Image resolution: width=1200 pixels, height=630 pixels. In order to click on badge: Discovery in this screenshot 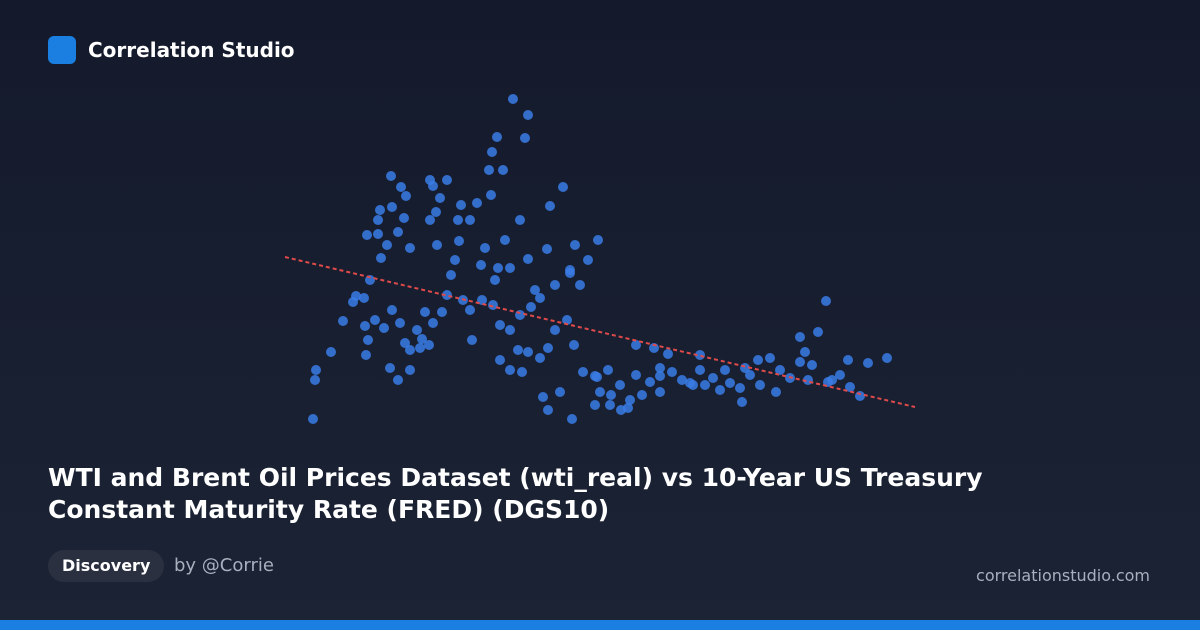, I will do `click(106, 566)`.